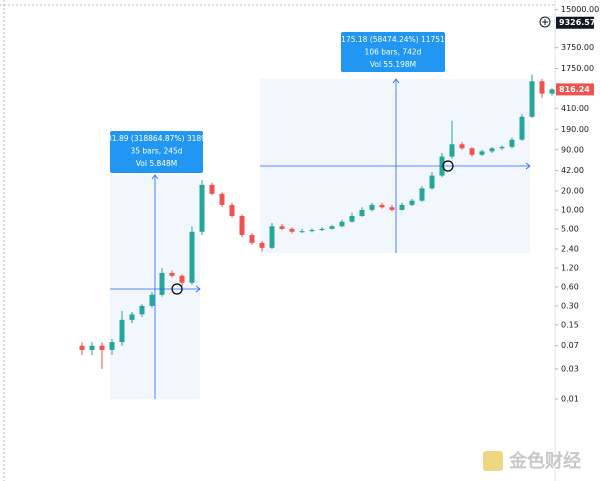 Image resolution: width=600 pixels, height=481 pixels. What do you see at coordinates (575, 108) in the screenshot?
I see `y-tick-label: 410.00` at bounding box center [575, 108].